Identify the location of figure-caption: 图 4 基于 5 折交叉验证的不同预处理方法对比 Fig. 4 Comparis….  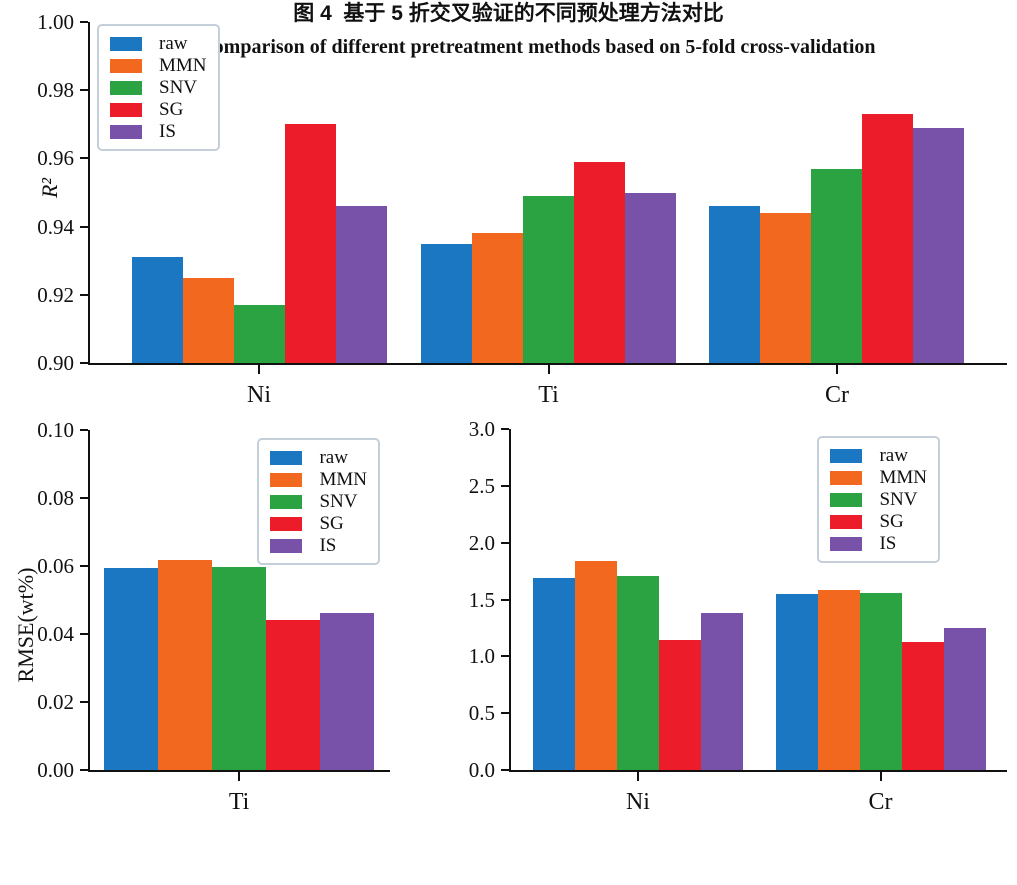
(508, 30).